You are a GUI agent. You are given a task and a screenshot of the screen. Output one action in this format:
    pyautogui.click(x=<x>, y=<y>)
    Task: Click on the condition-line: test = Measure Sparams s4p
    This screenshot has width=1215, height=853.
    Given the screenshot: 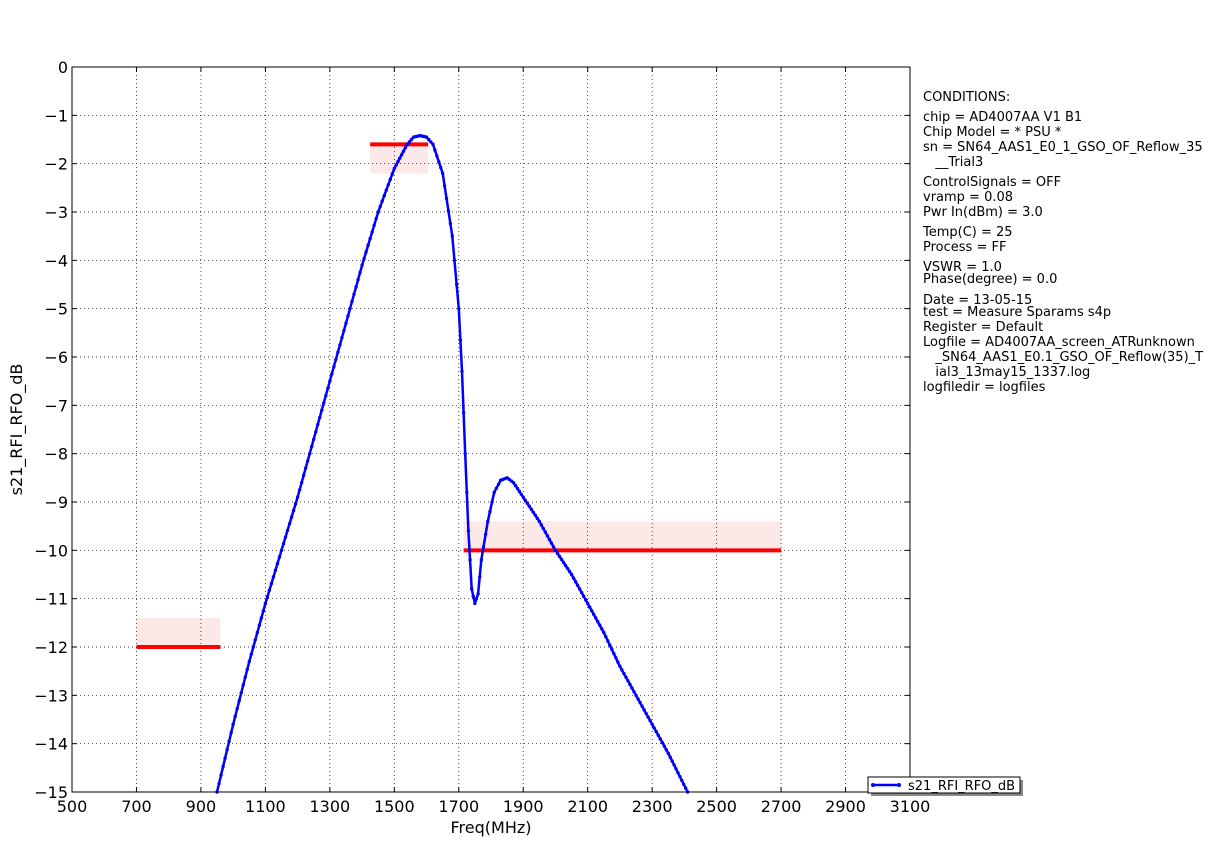 What is the action you would take?
    pyautogui.click(x=1017, y=312)
    